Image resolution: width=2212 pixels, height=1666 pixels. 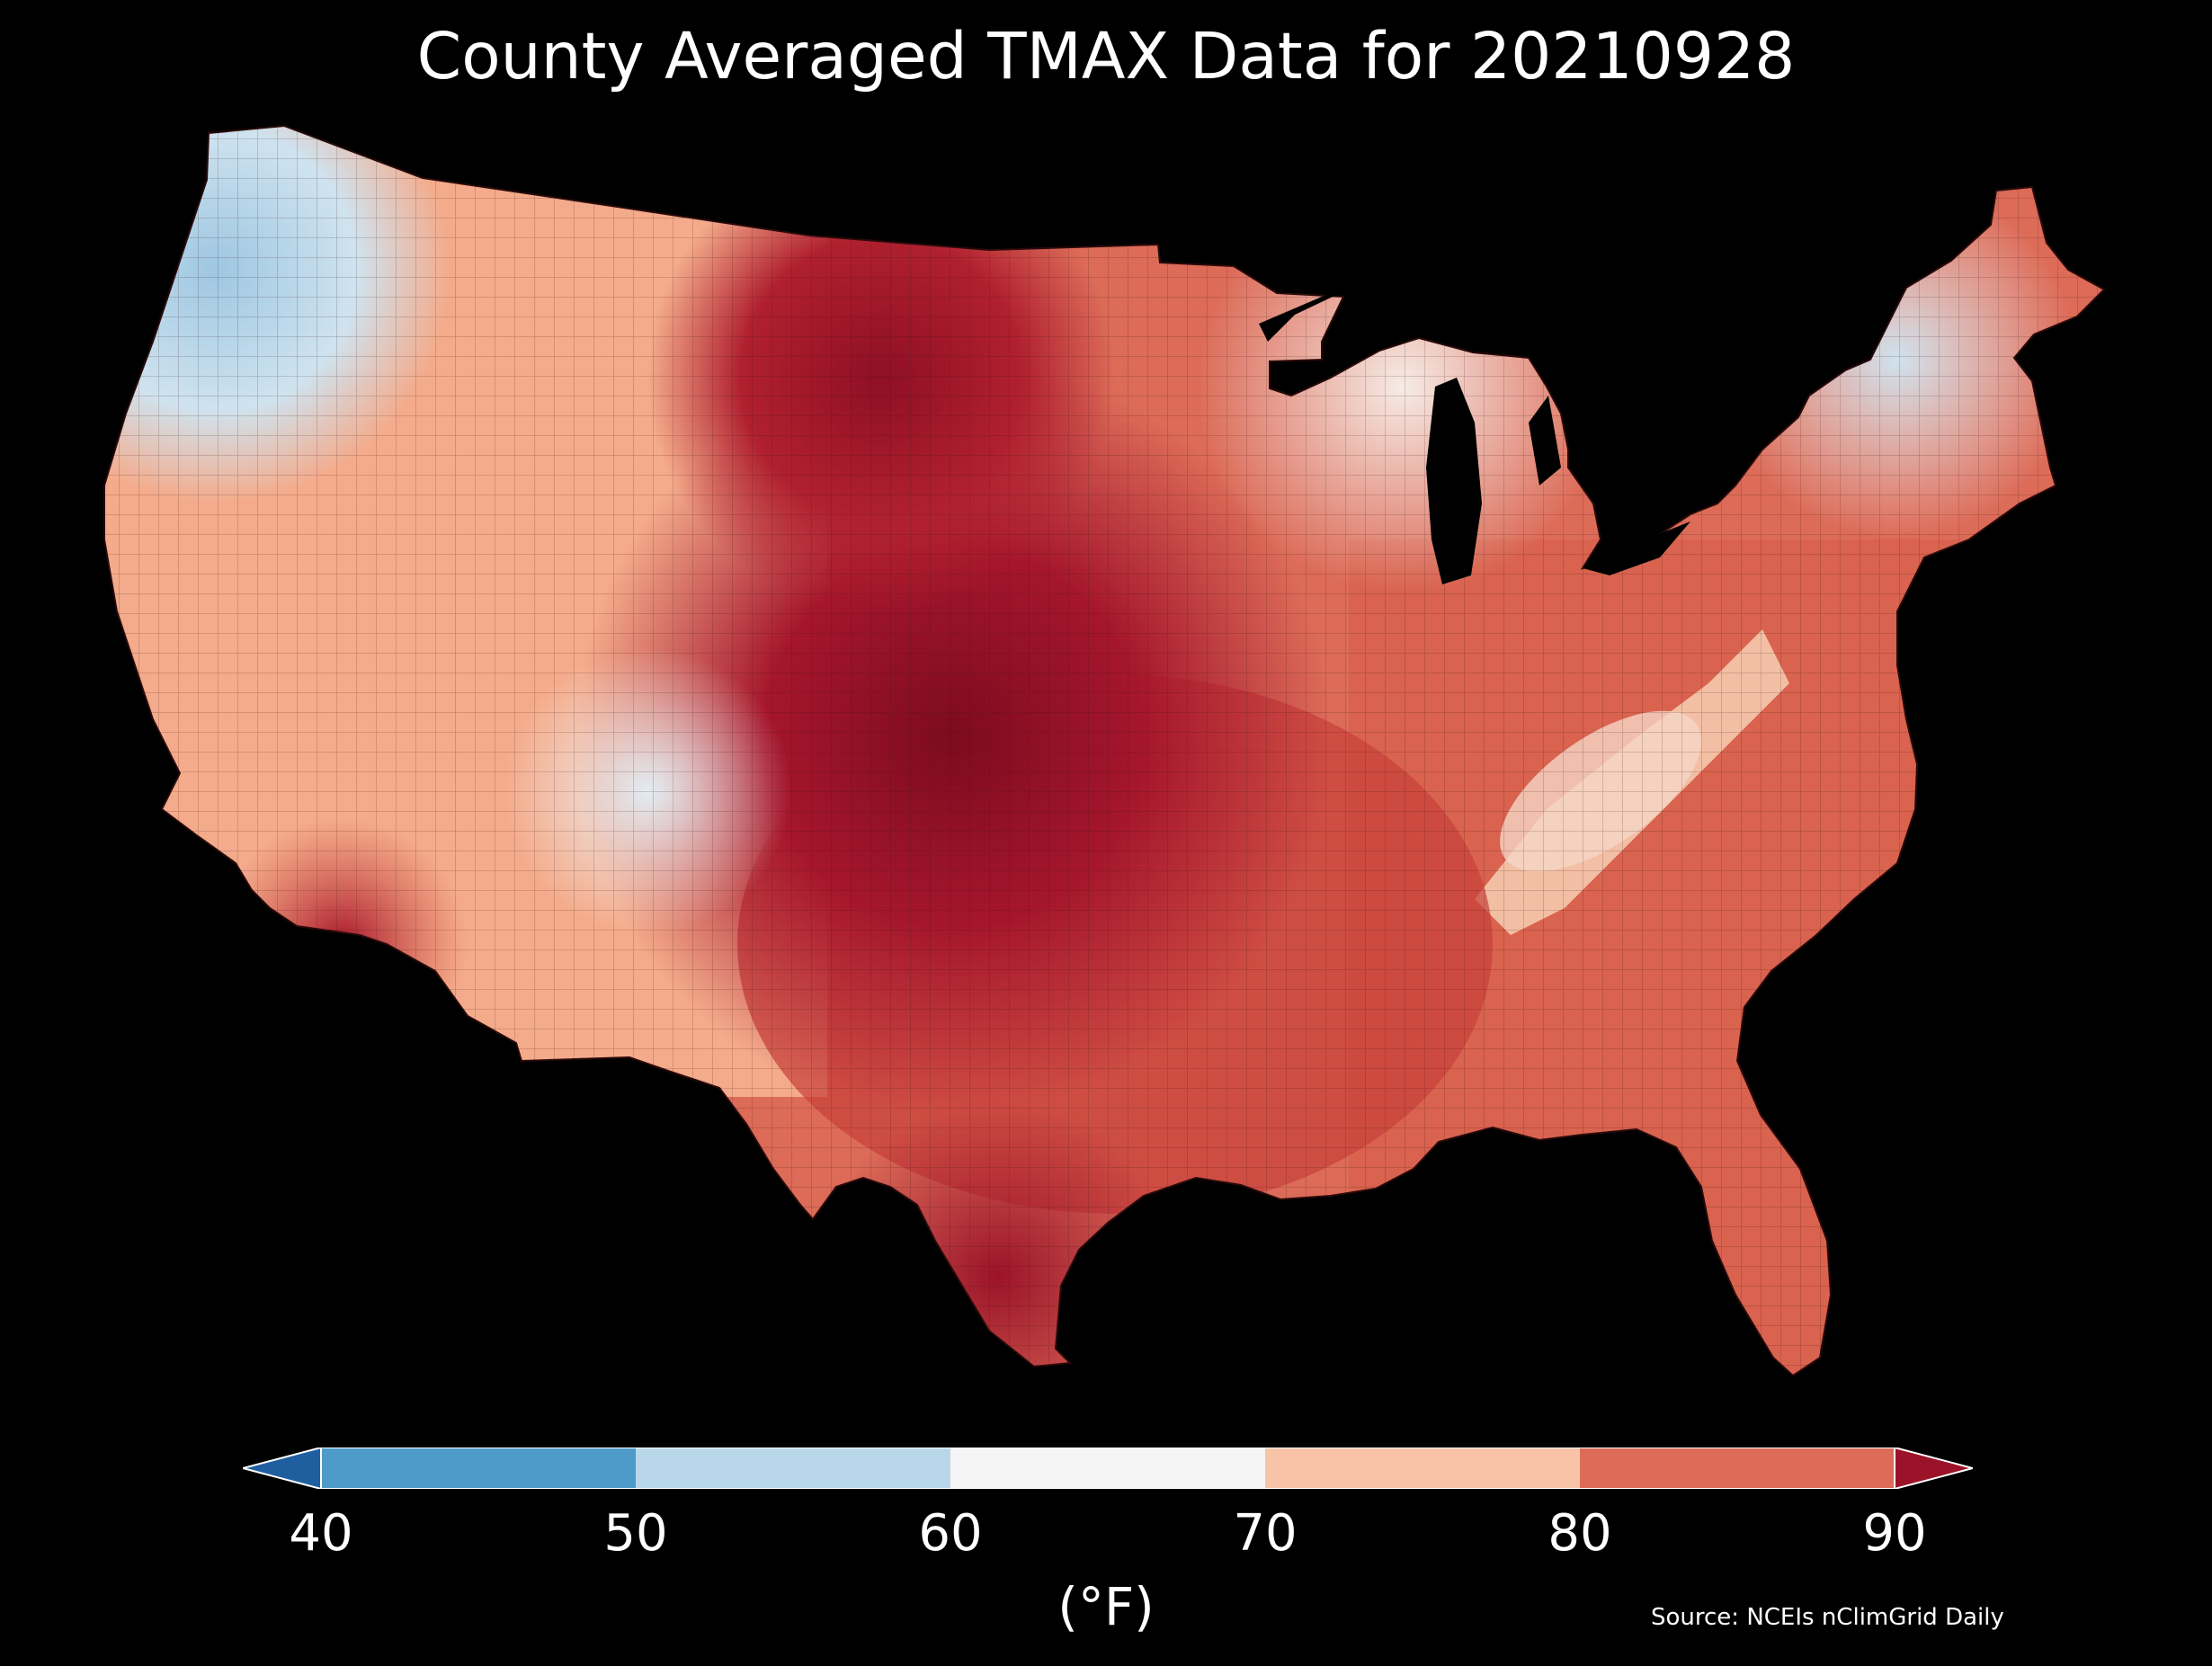 I want to click on colorbar-tick-70: 70, so click(x=1265, y=1533).